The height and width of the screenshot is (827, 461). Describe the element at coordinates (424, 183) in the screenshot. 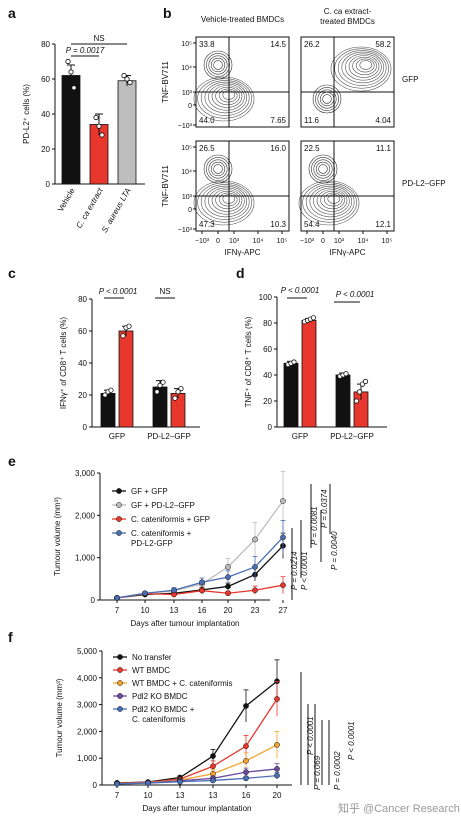

I see `row-label: PD-L2–GFP` at that location.